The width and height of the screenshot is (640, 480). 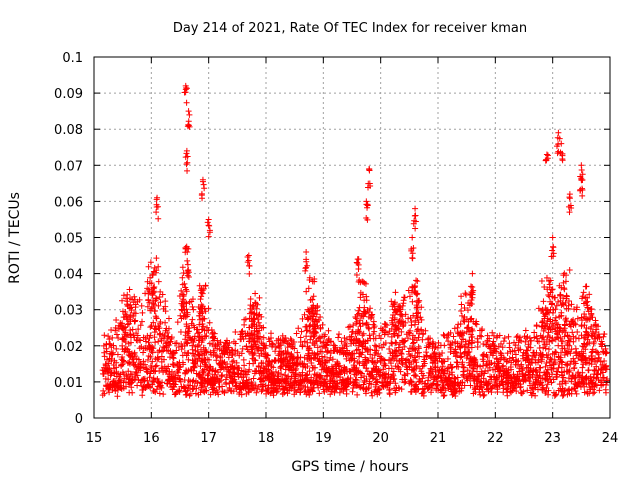 I want to click on x-tick-label: 22, so click(x=495, y=438).